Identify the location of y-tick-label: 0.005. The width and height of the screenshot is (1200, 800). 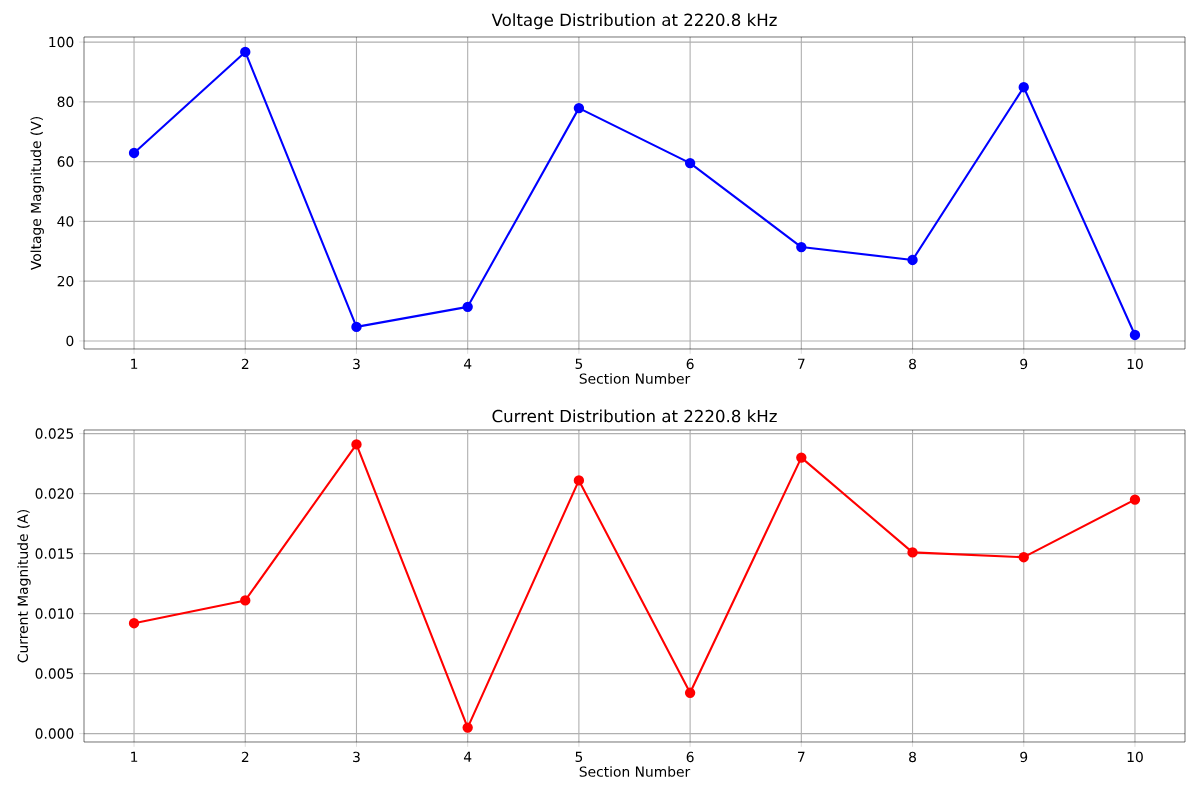
(54, 673).